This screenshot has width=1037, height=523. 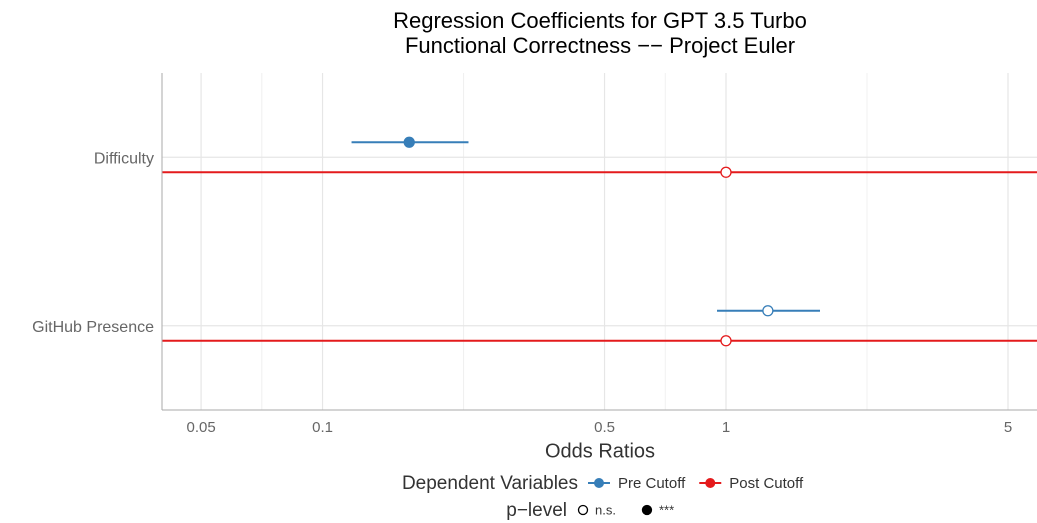 I want to click on legend-title: Dependent Variables, so click(x=490, y=483).